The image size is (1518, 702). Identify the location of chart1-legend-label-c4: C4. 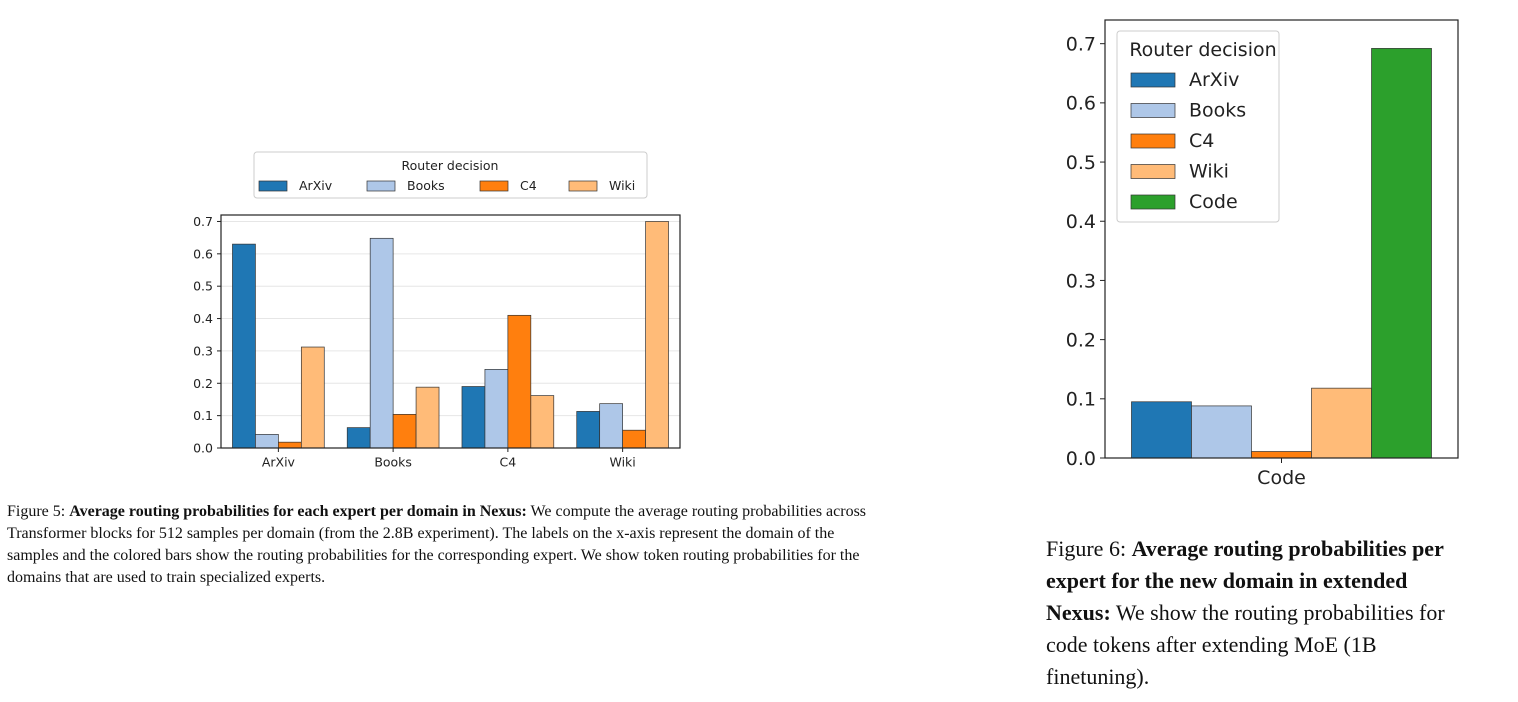
(528, 185).